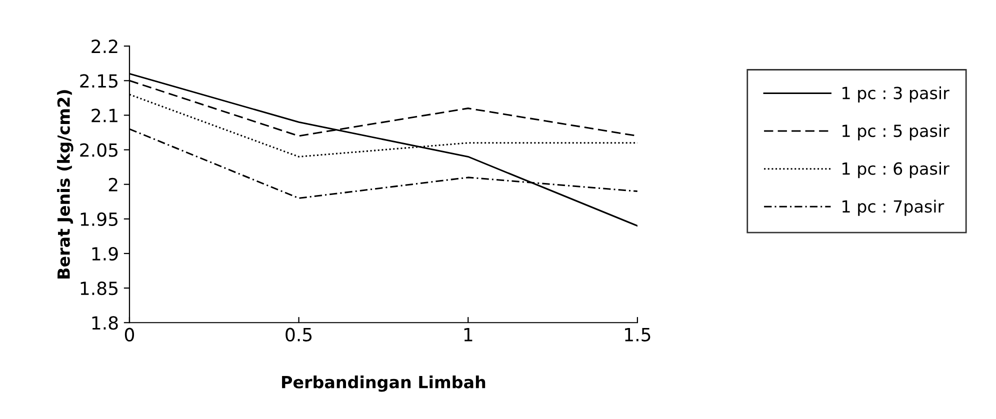 The height and width of the screenshot is (419, 996). What do you see at coordinates (637, 335) in the screenshot?
I see `x-tick-label: 1.5` at bounding box center [637, 335].